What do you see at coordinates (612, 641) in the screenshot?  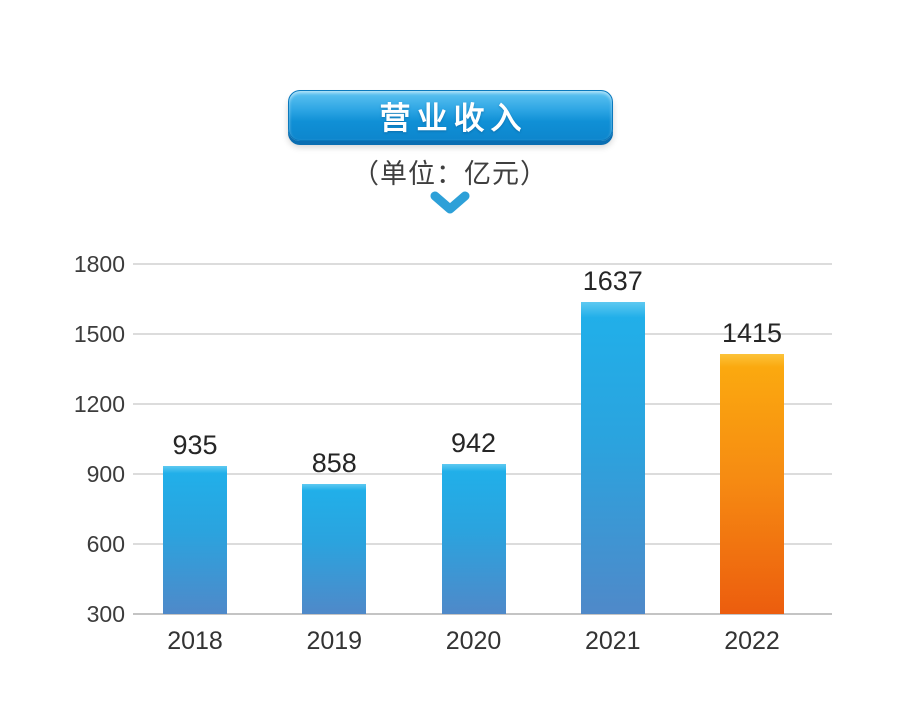 I see `x-tick-label-2021: 2021` at bounding box center [612, 641].